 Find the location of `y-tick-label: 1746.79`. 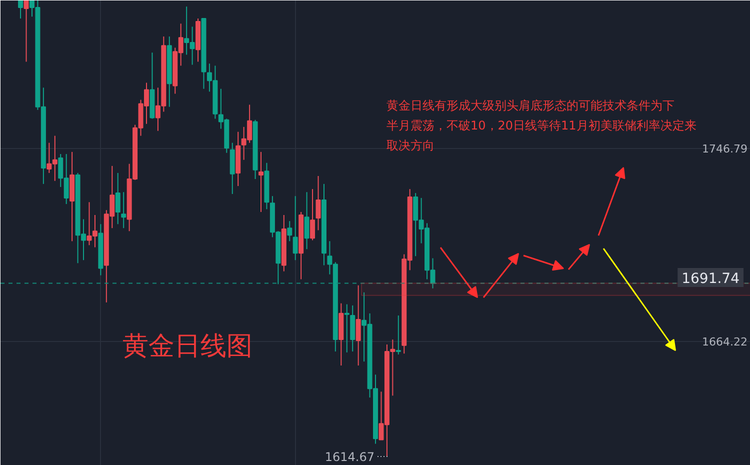

y-tick-label: 1746.79 is located at coordinates (725, 149).